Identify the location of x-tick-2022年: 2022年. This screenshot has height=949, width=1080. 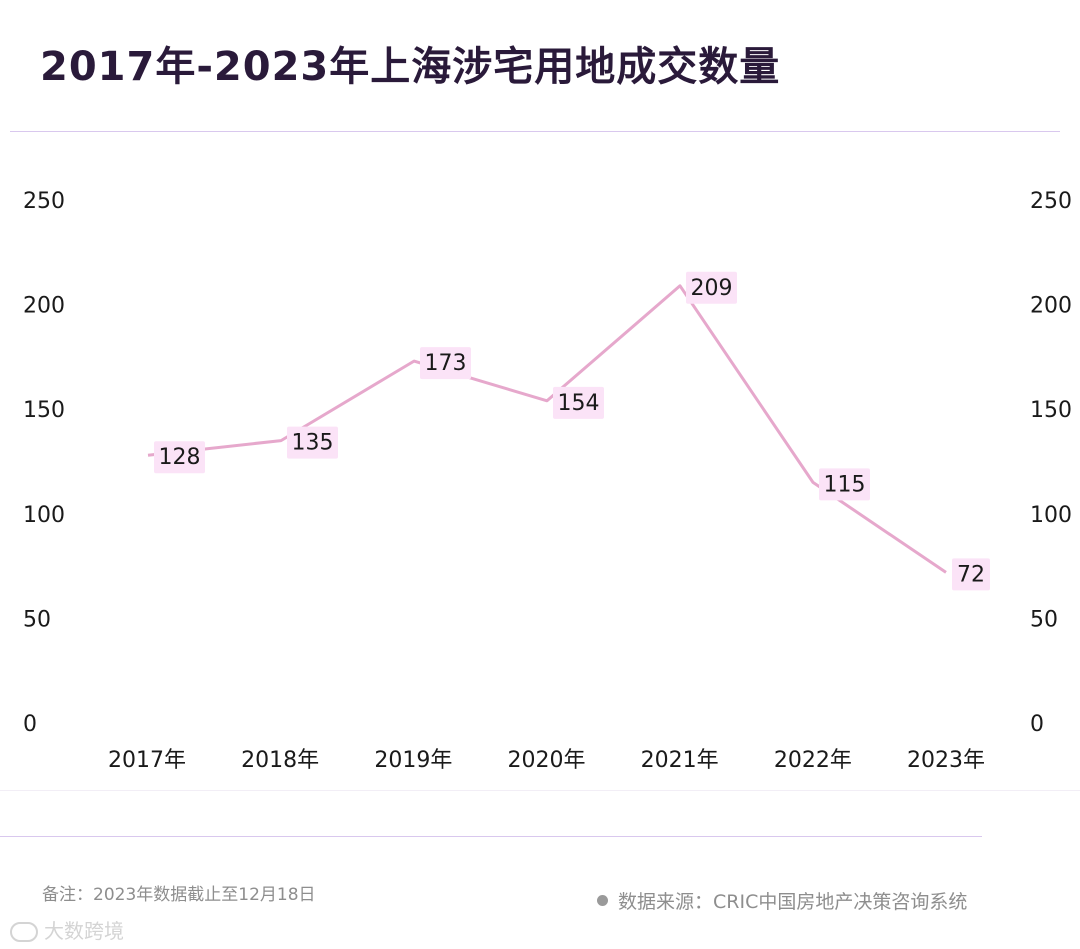
(813, 760).